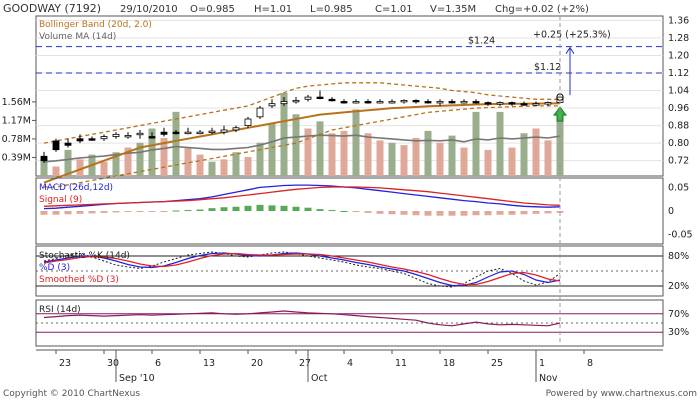 The image size is (700, 400). I want to click on date-tick-label: 27, so click(305, 363).